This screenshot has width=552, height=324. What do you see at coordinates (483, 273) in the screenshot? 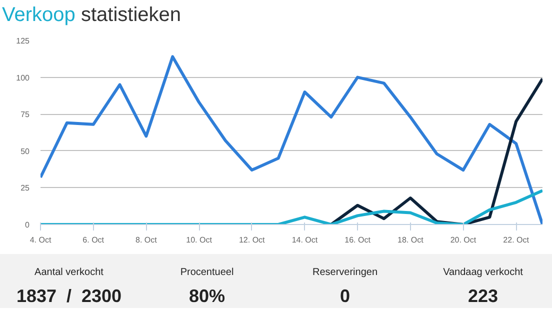
I see `text: Vandaag verkocht` at bounding box center [483, 273].